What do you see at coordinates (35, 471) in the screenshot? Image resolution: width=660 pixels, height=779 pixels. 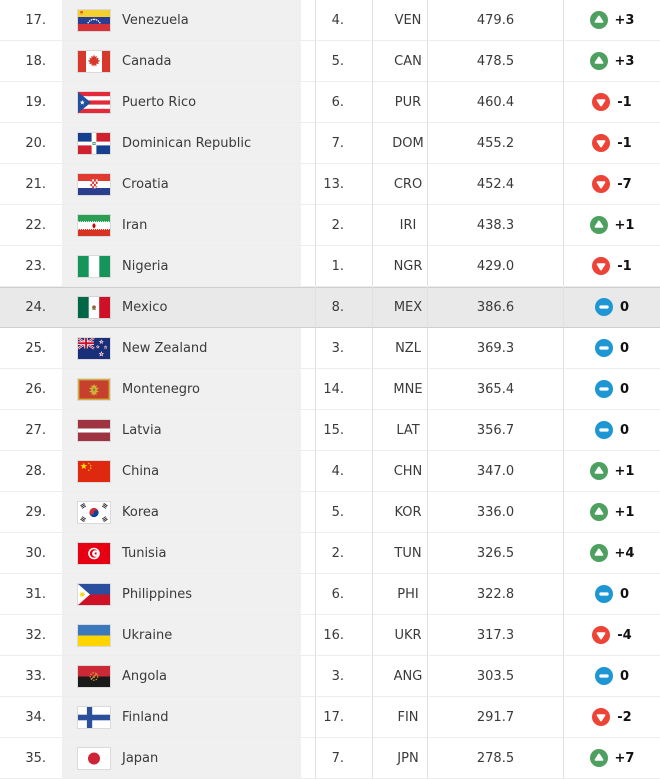 I see `world-rank: 28.` at bounding box center [35, 471].